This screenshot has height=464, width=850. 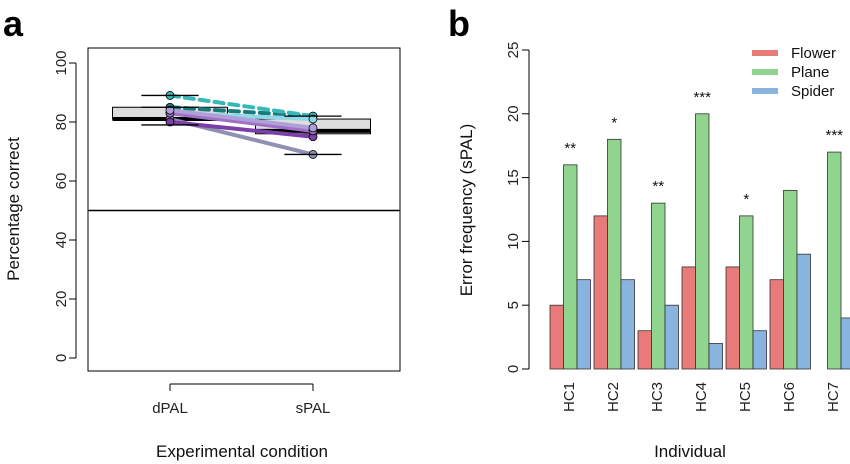 I want to click on legend-label-flower: Flower, so click(x=813, y=53).